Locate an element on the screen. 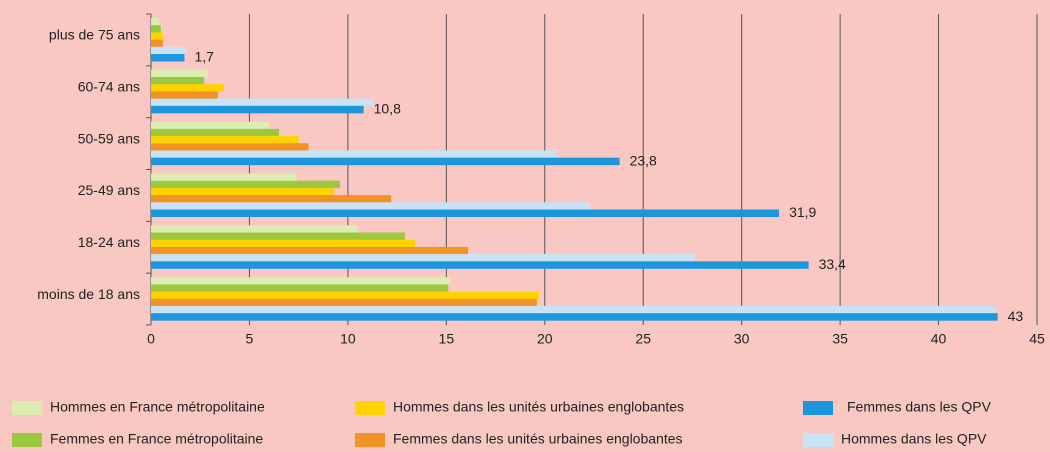  x-tick-label: 35 is located at coordinates (840, 339).